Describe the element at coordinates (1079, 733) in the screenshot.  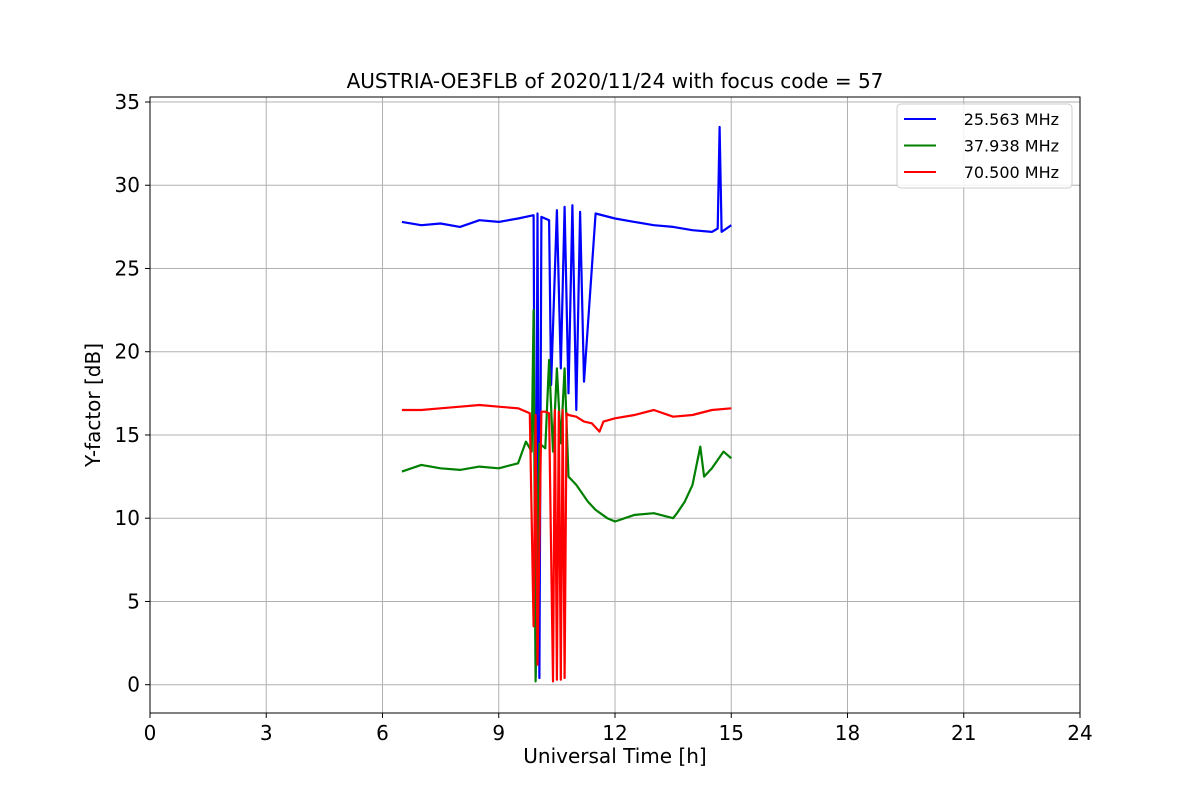
I see `x-tick-label: 24` at that location.